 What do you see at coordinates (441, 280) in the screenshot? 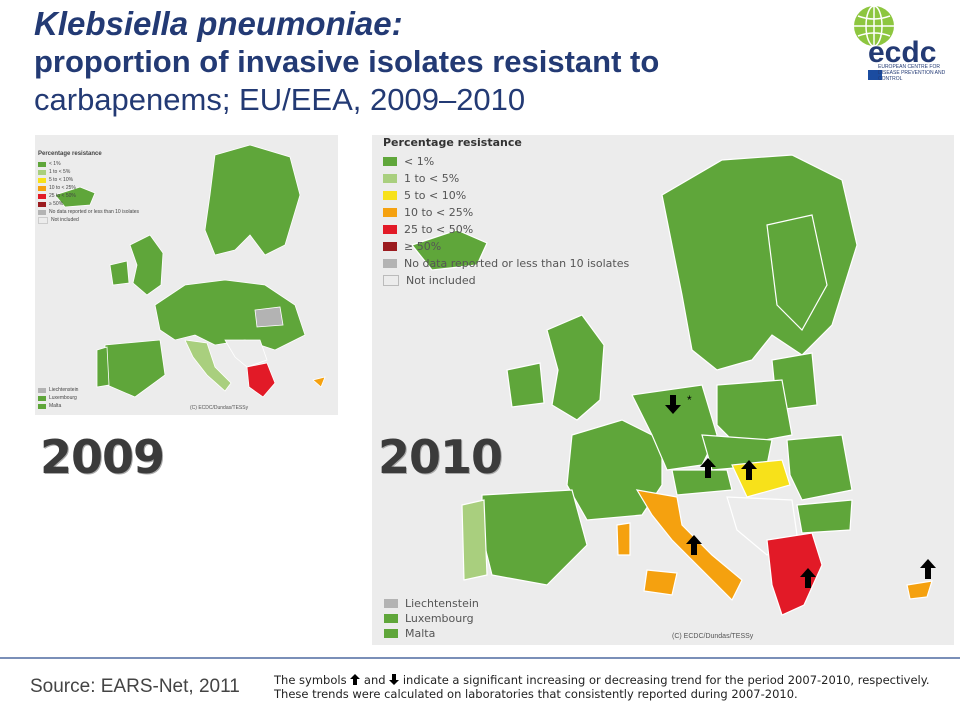
I see `legend-2010-label: Not included` at bounding box center [441, 280].